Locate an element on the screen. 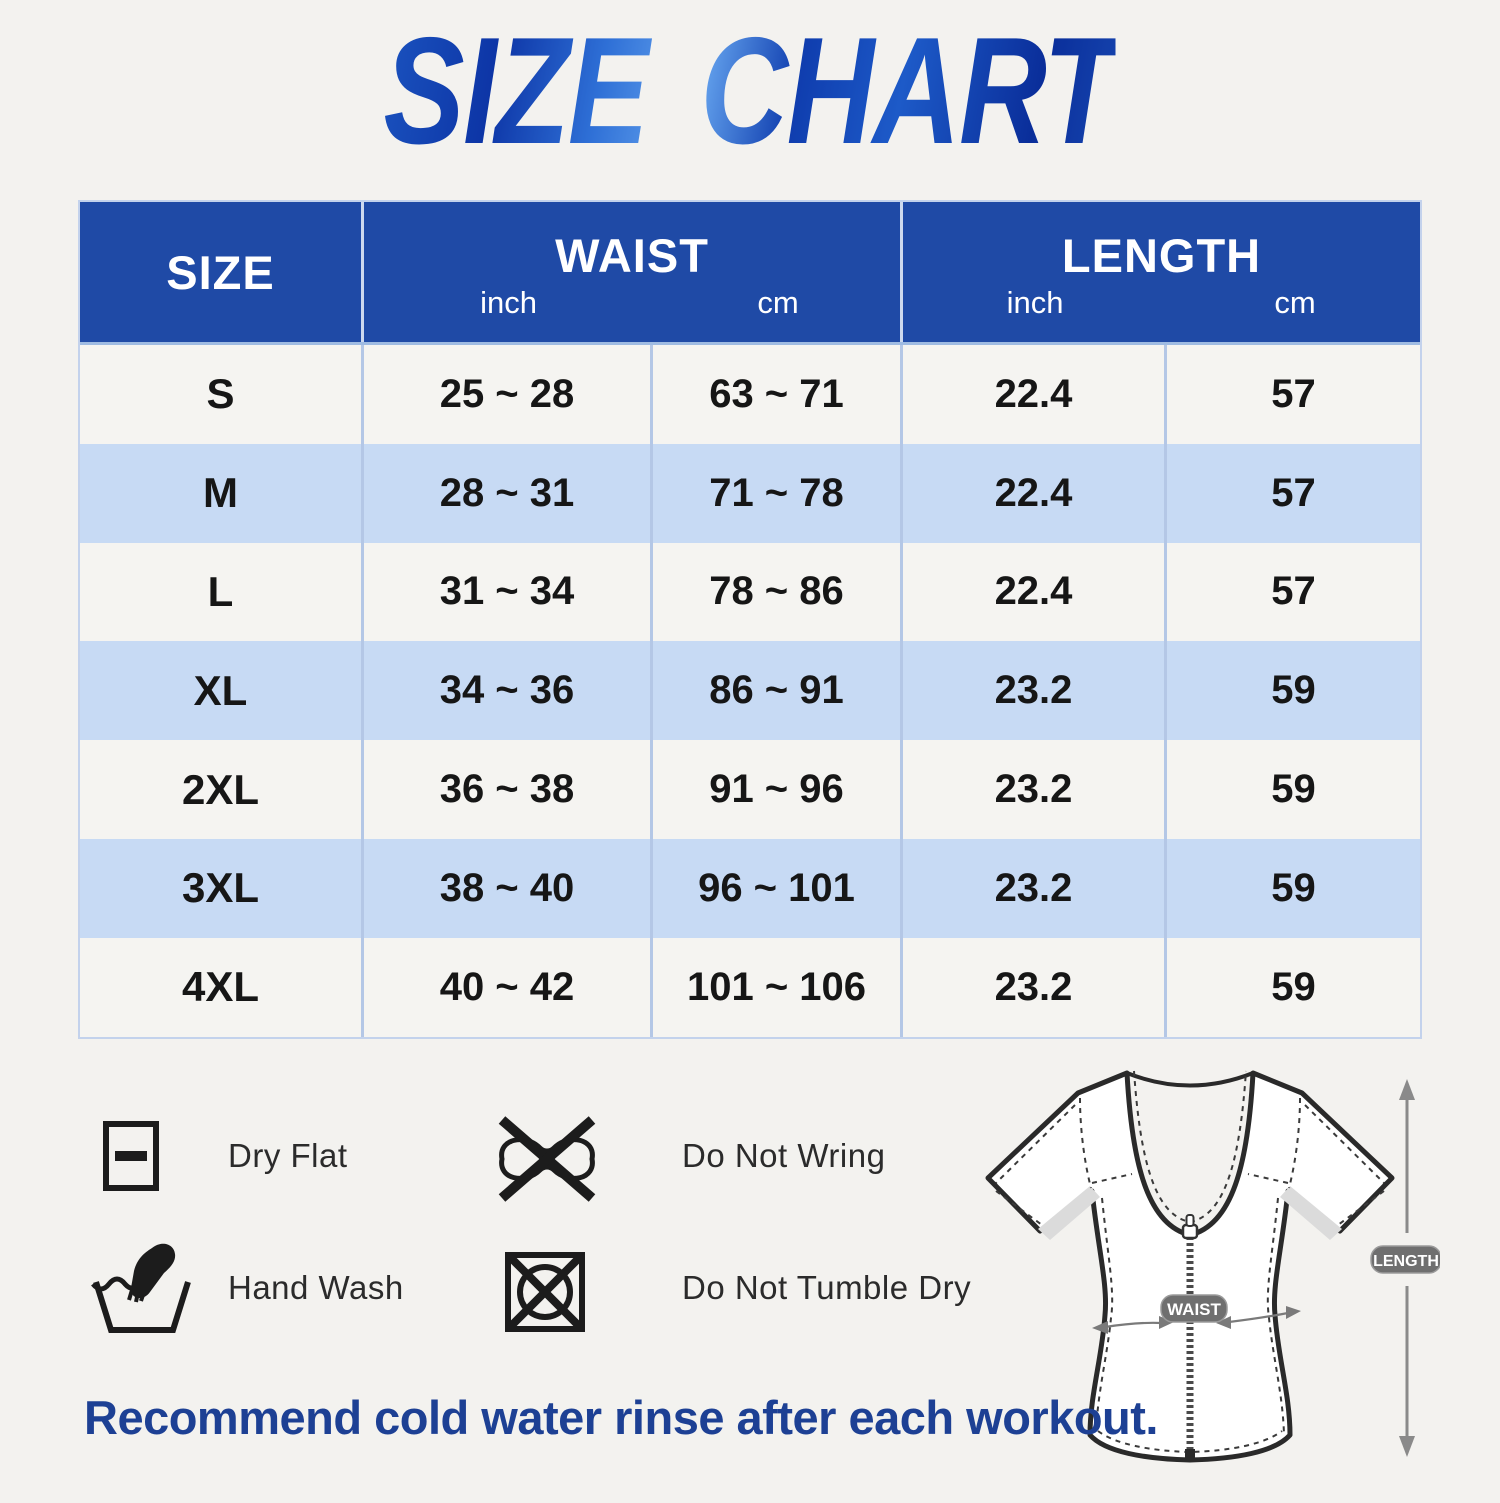 The image size is (1500, 1503). table-row: XL 34 ~ 36 86 ~ 91 23.2 59 is located at coordinates (750, 691).